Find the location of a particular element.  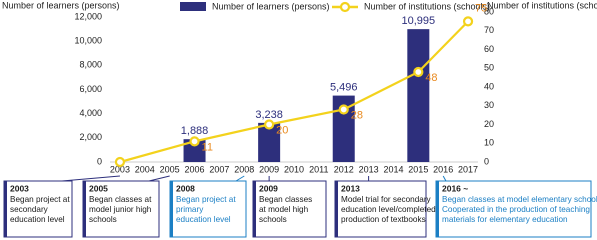

y-tick-label: 2,000 is located at coordinates (90, 137).